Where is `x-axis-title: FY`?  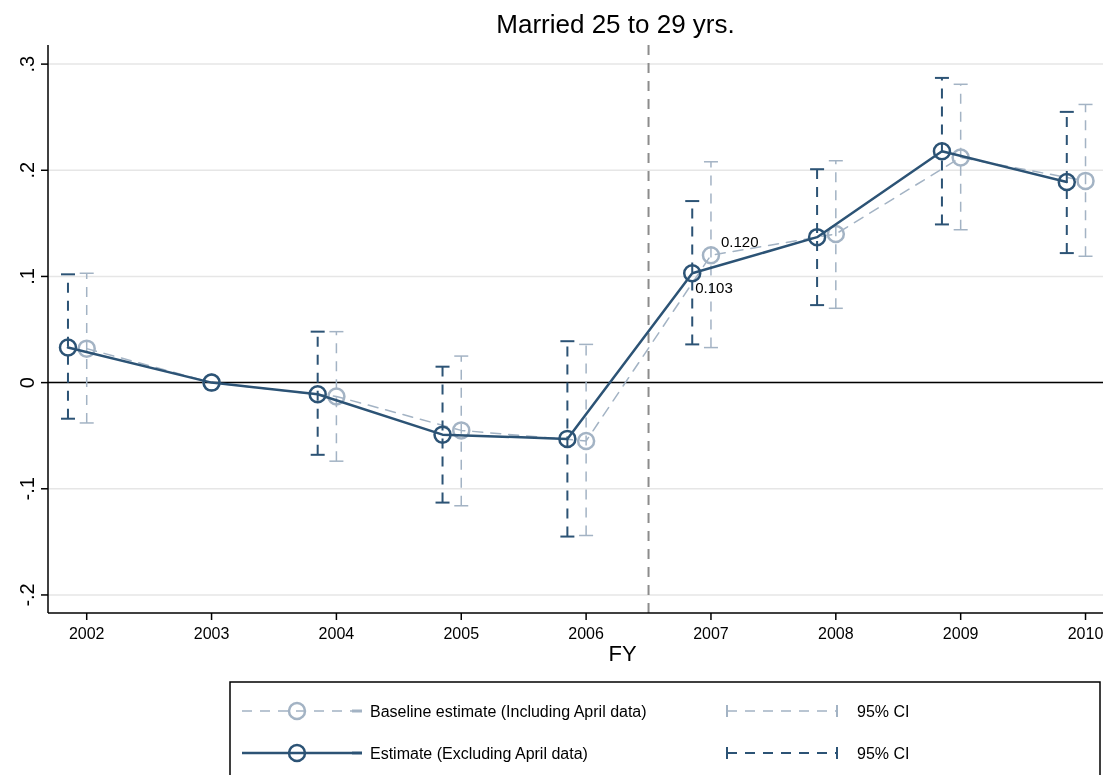 x-axis-title: FY is located at coordinates (622, 653).